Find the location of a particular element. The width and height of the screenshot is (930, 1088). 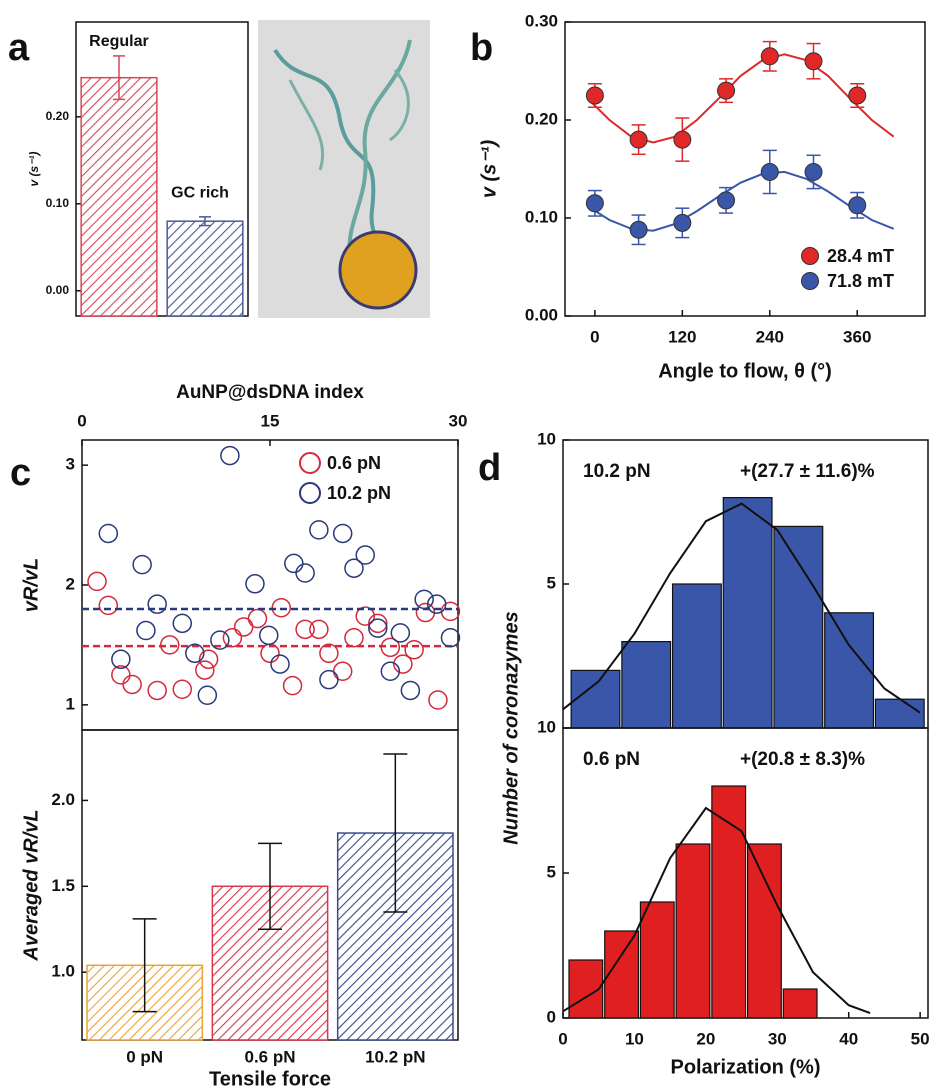

x-tick-label: 0 pN is located at coordinates (144, 1056).